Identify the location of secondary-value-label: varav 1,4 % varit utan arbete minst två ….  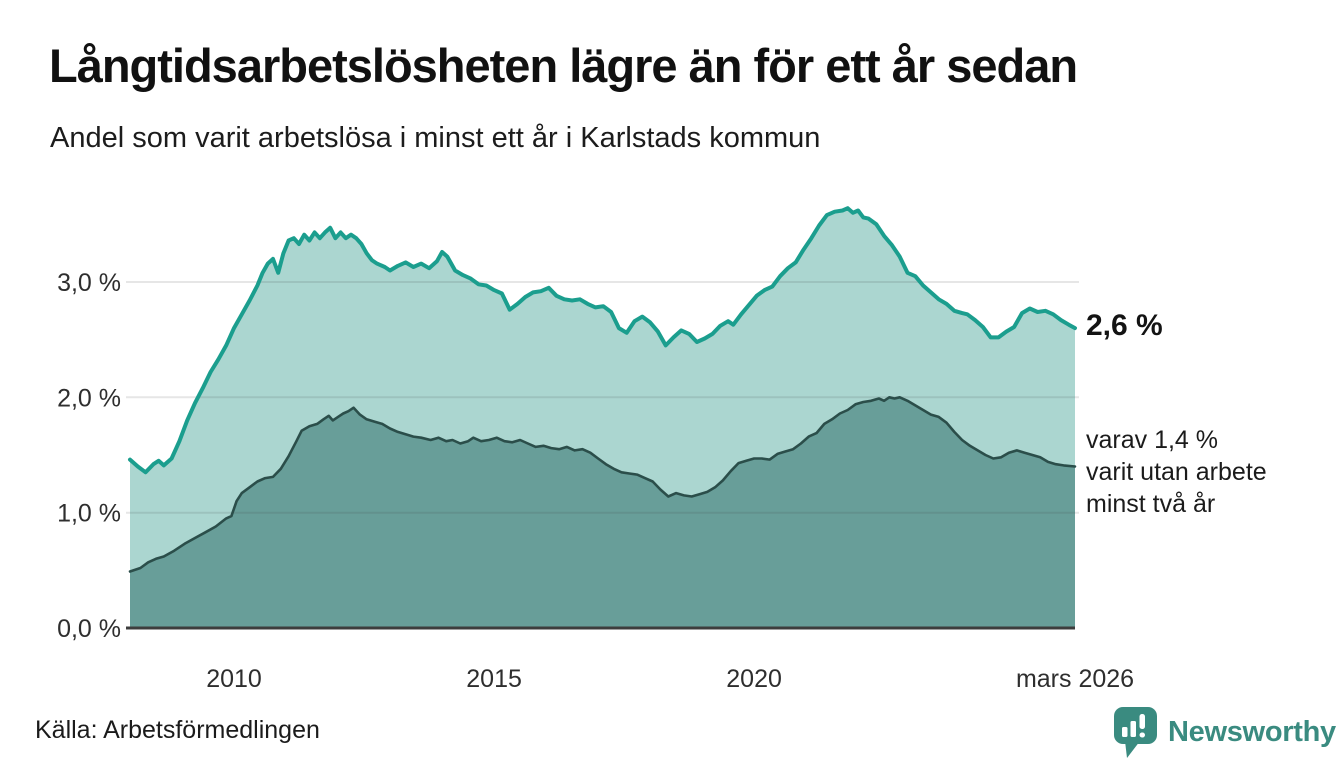
(1176, 472).